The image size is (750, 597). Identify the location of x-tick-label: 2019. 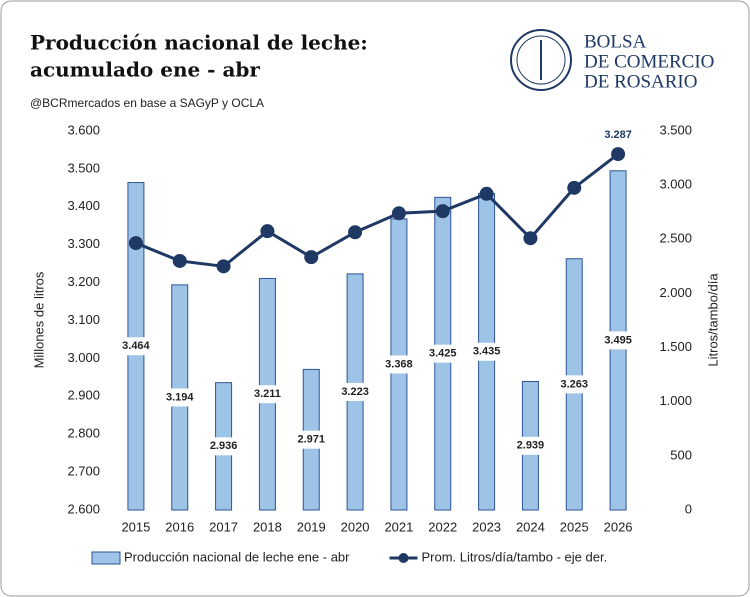
(311, 526).